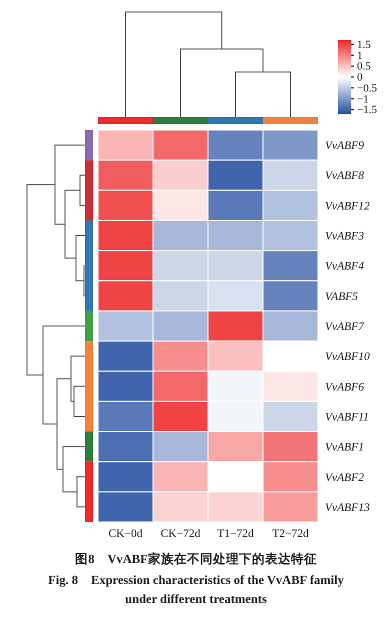 This screenshot has height=619, width=392. I want to click on y-tick-label: VvABF11, so click(347, 417).